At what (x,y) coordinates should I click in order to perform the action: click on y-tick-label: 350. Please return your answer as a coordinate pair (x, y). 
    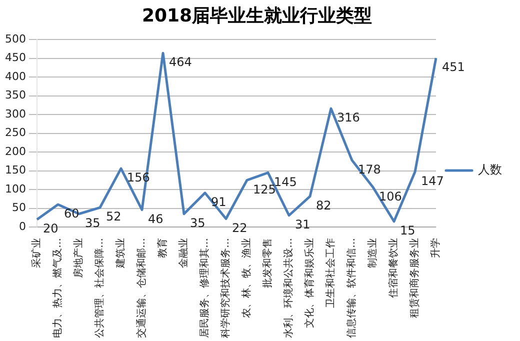
    Looking at the image, I should click on (15, 95).